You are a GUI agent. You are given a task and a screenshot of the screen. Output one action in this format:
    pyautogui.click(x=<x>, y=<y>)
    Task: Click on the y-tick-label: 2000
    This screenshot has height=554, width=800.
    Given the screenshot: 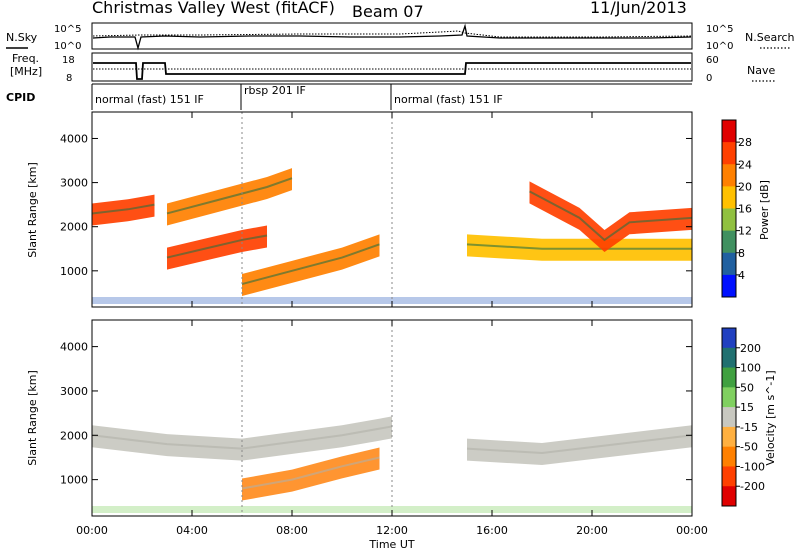 What is the action you would take?
    pyautogui.click(x=74, y=435)
    